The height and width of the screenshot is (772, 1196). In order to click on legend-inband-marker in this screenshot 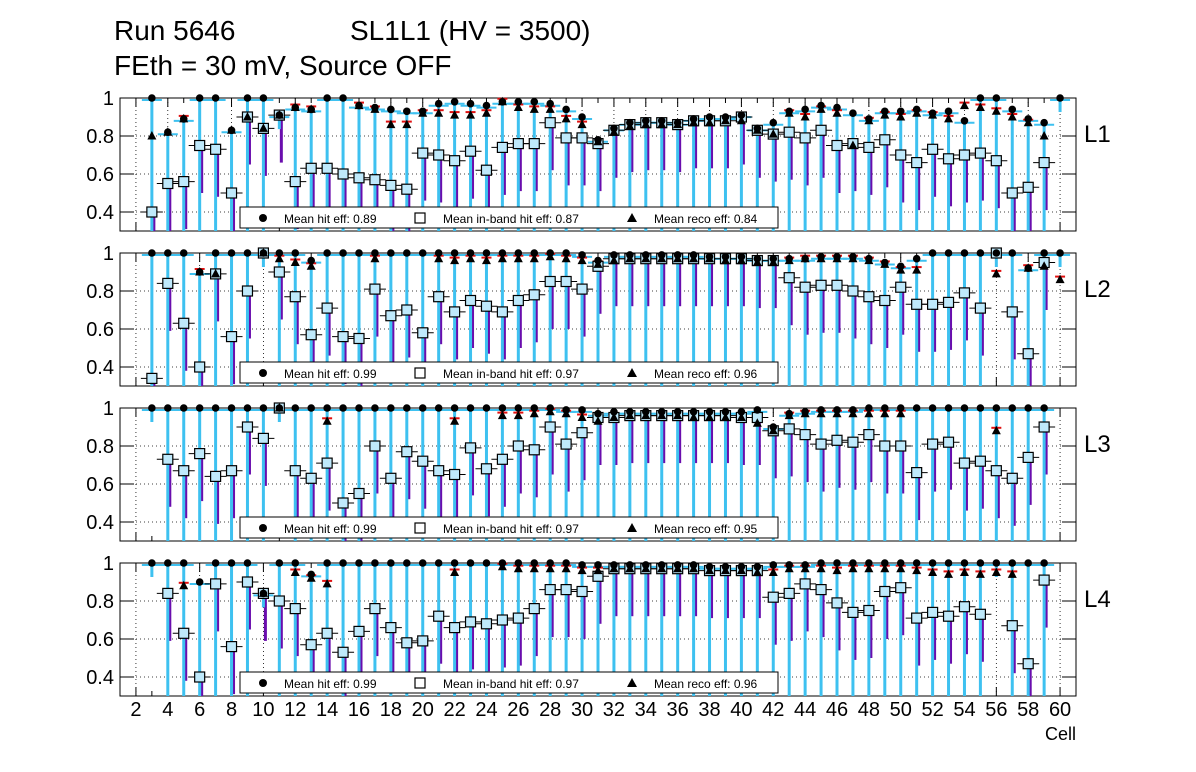, I will do `click(420, 373)`.